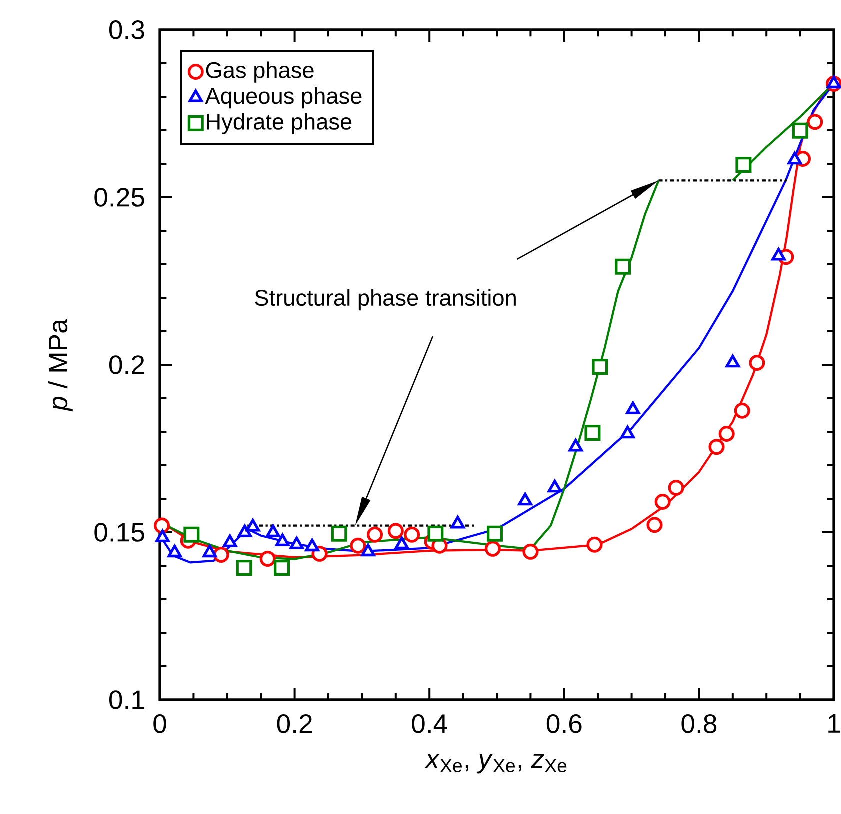  Describe the element at coordinates (279, 123) in the screenshot. I see `legend-label: Hydrate phase` at that location.